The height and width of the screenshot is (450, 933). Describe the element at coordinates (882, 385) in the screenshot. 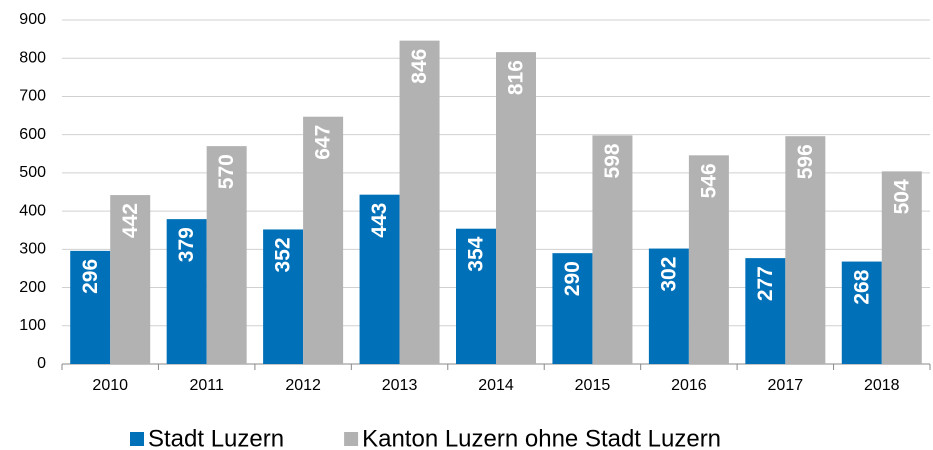

I see `x-tick-label: 2018` at that location.